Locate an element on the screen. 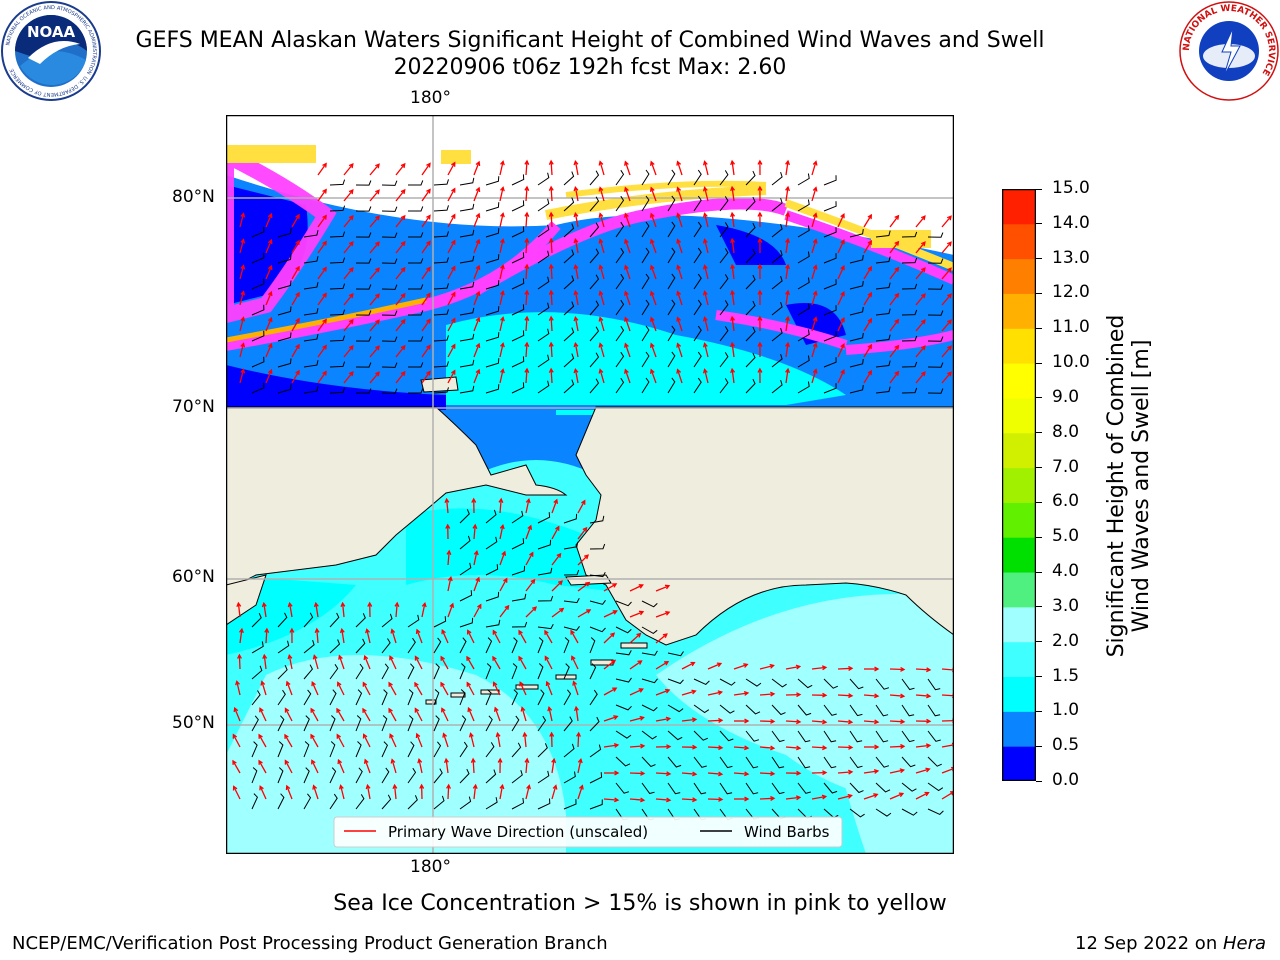  colorbar-tick-label: 14.0 is located at coordinates (1071, 222).